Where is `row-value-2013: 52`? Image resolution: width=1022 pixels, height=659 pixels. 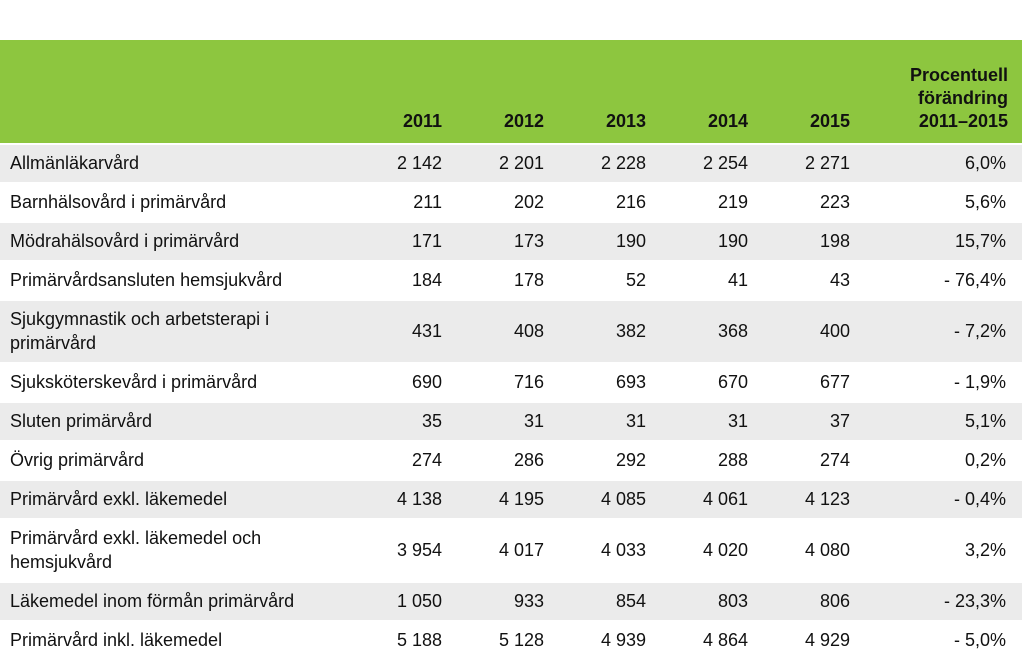
row-value-2013: 52 is located at coordinates (605, 280).